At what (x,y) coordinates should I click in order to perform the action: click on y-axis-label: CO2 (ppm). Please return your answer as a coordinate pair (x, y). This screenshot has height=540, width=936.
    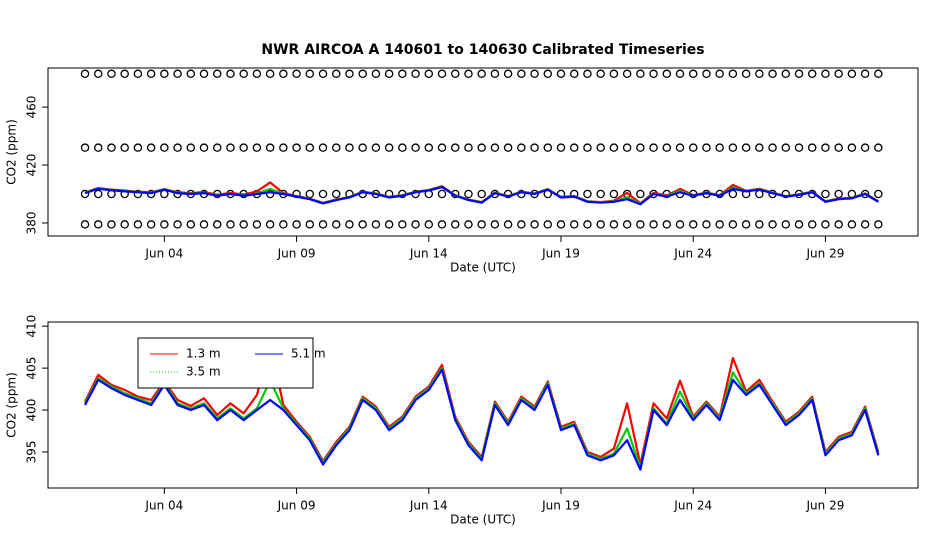
    Looking at the image, I should click on (12, 405).